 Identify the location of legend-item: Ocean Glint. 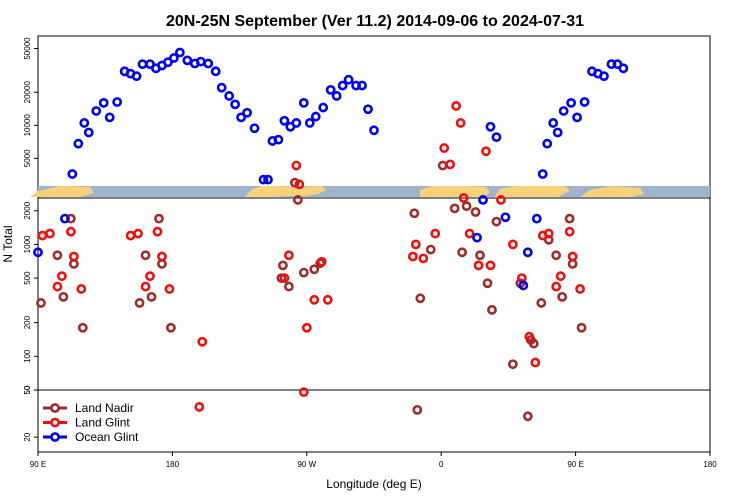
(91, 437).